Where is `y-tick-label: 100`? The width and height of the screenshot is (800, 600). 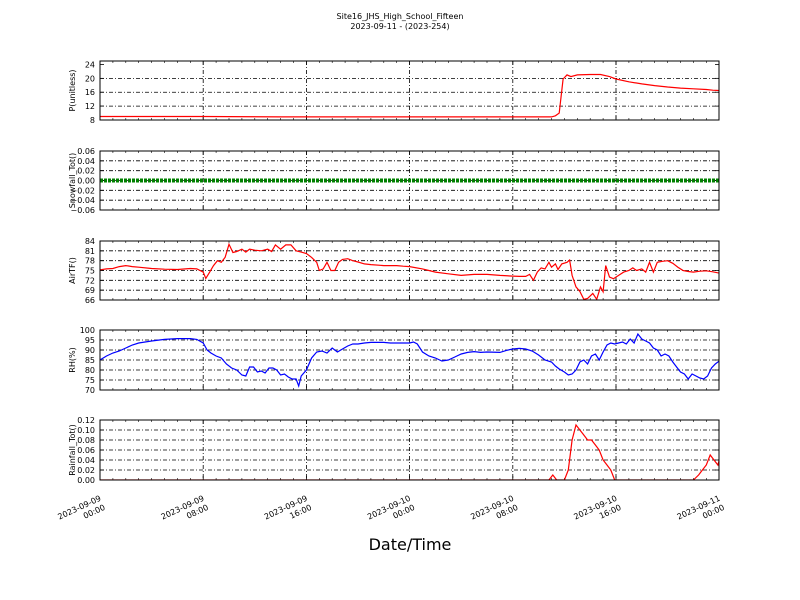
y-tick-label: 100 is located at coordinates (87, 330).